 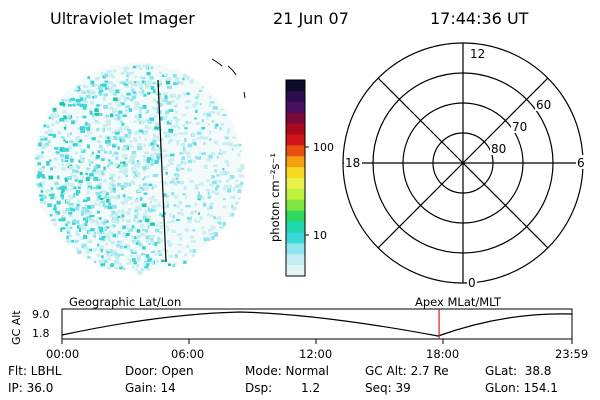 I want to click on colorbar-frame, so click(x=295, y=178).